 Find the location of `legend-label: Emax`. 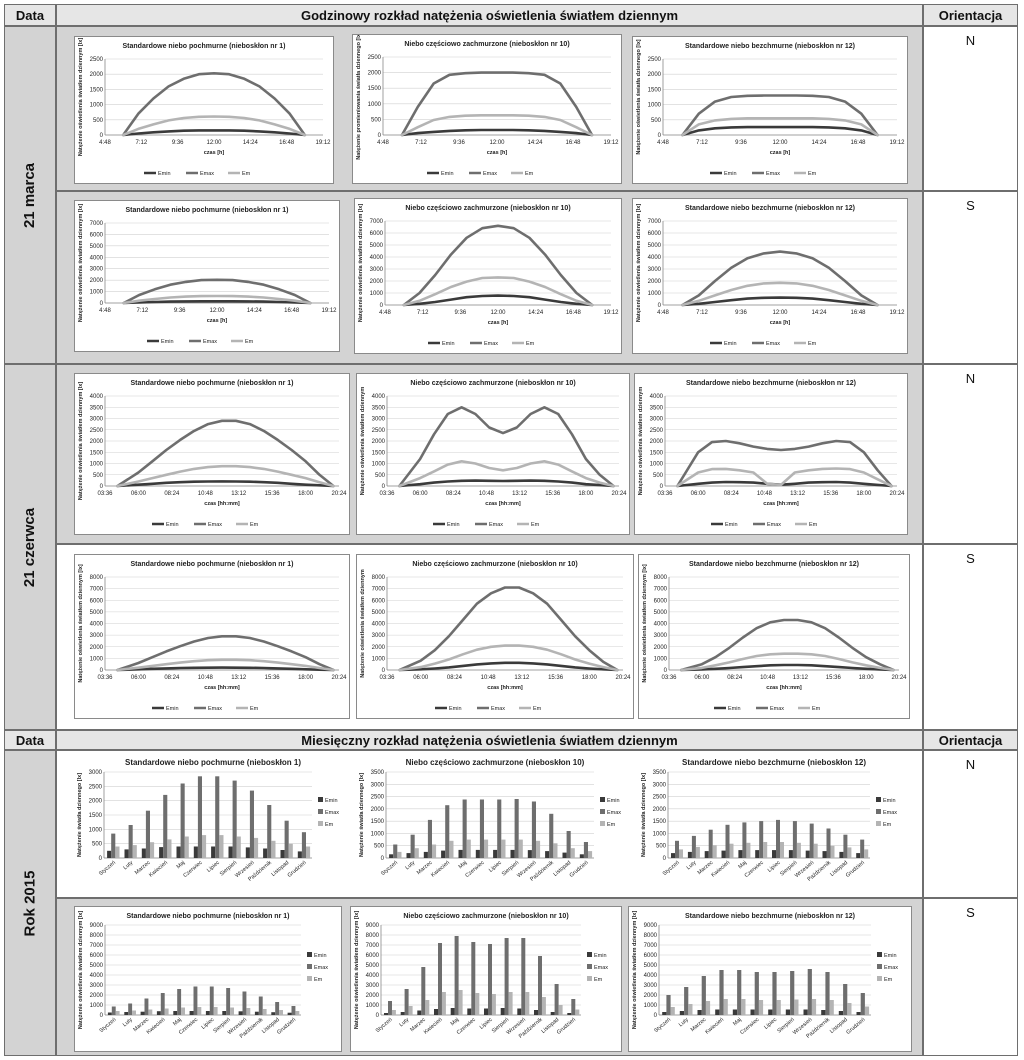

legend-label: Emax is located at coordinates (890, 813).